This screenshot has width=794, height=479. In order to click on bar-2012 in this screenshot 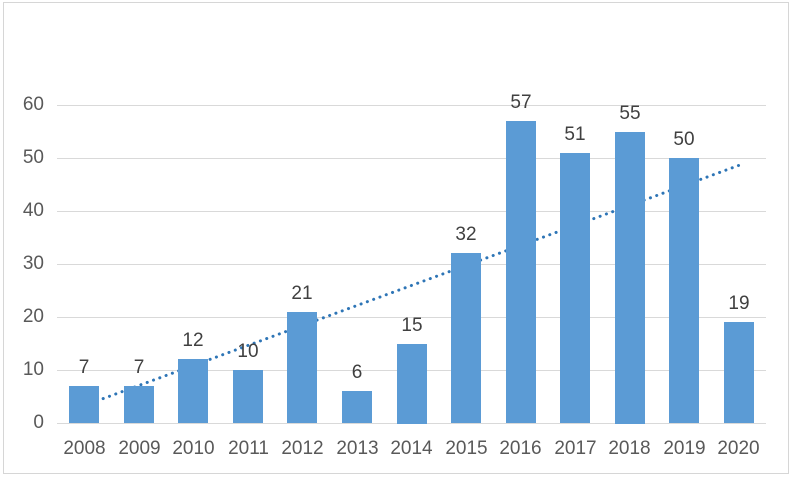, I will do `click(302, 367)`.